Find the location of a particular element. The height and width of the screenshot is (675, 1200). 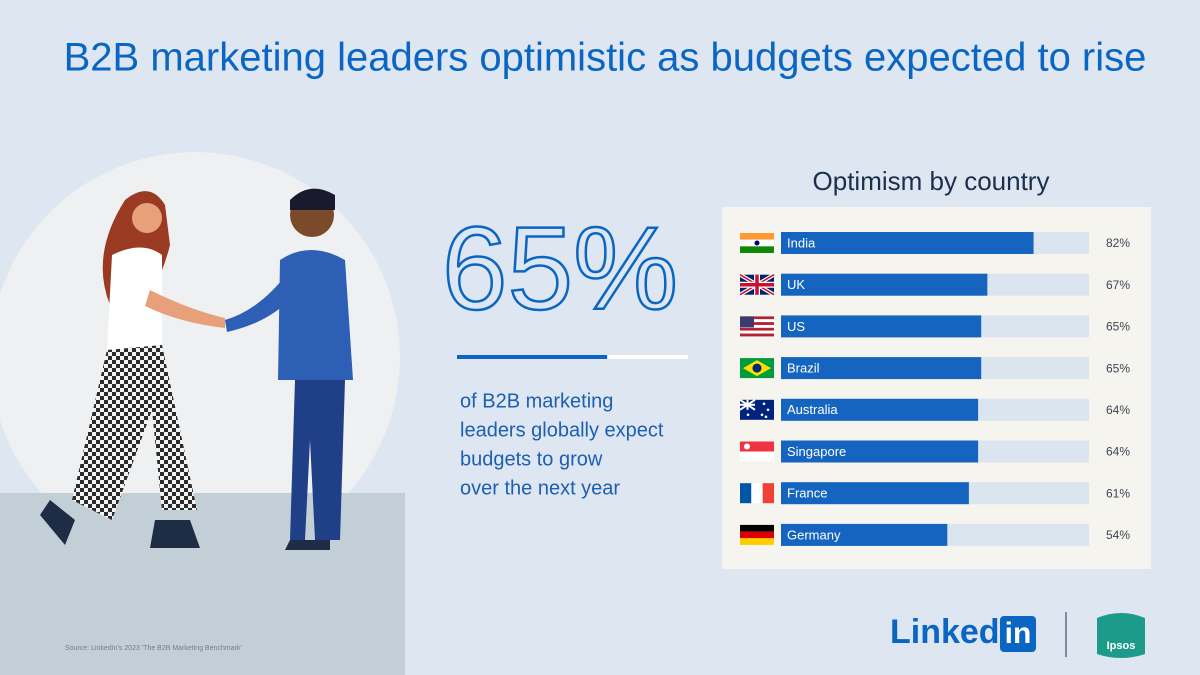

category-label: India is located at coordinates (801, 242).